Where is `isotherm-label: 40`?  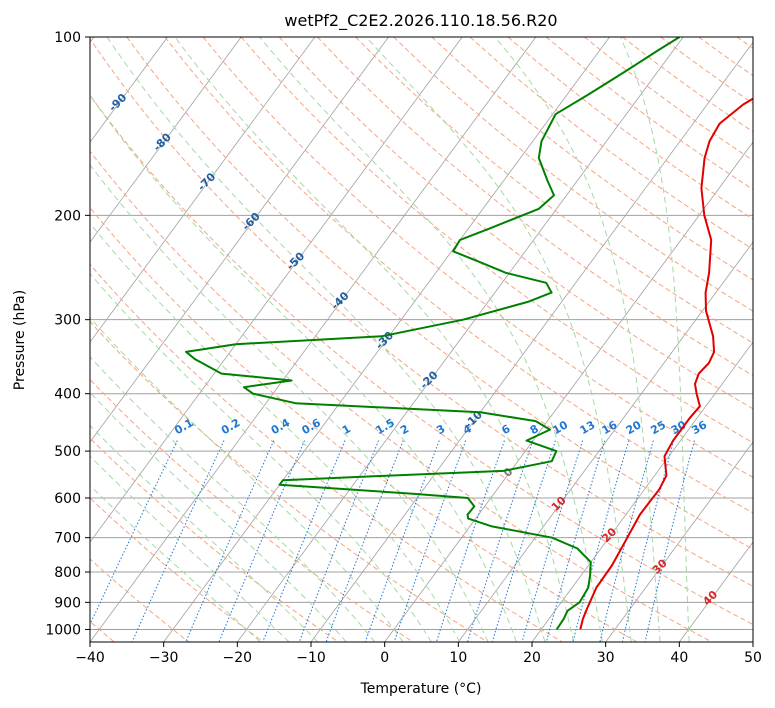 isotherm-label: 40 is located at coordinates (710, 598).